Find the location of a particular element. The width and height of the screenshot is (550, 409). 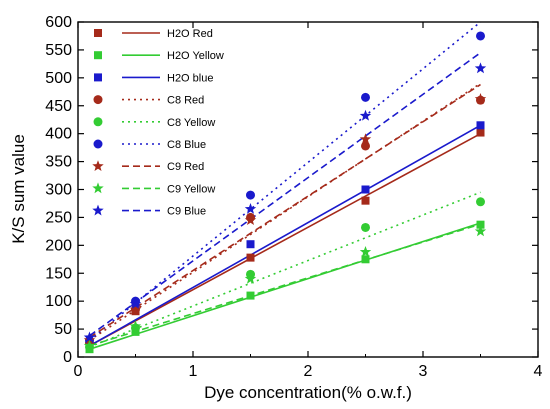

y-tick-label-2: 100 is located at coordinates (58, 301).